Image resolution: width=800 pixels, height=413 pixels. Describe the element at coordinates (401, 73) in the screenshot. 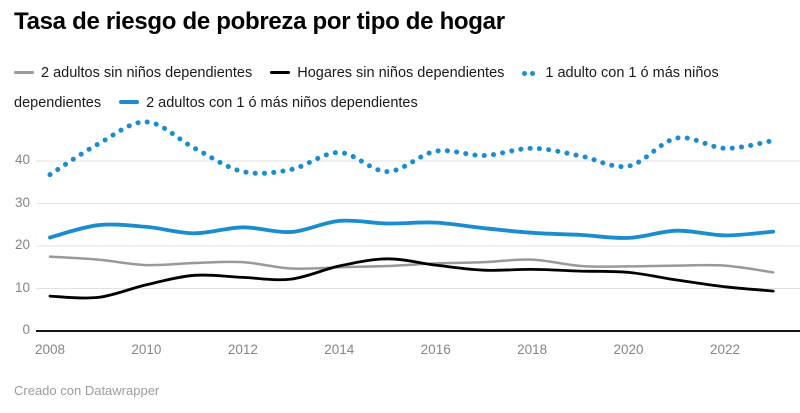

I see `legend-label: Hogares sin niños dependientes` at that location.